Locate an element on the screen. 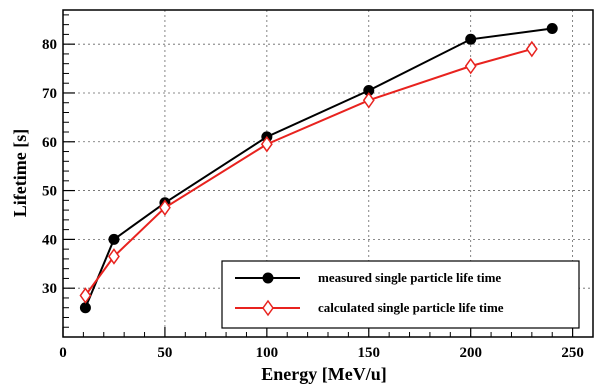 This screenshot has width=599, height=384. legend-label-measured: measured single particle life time is located at coordinates (409, 277).